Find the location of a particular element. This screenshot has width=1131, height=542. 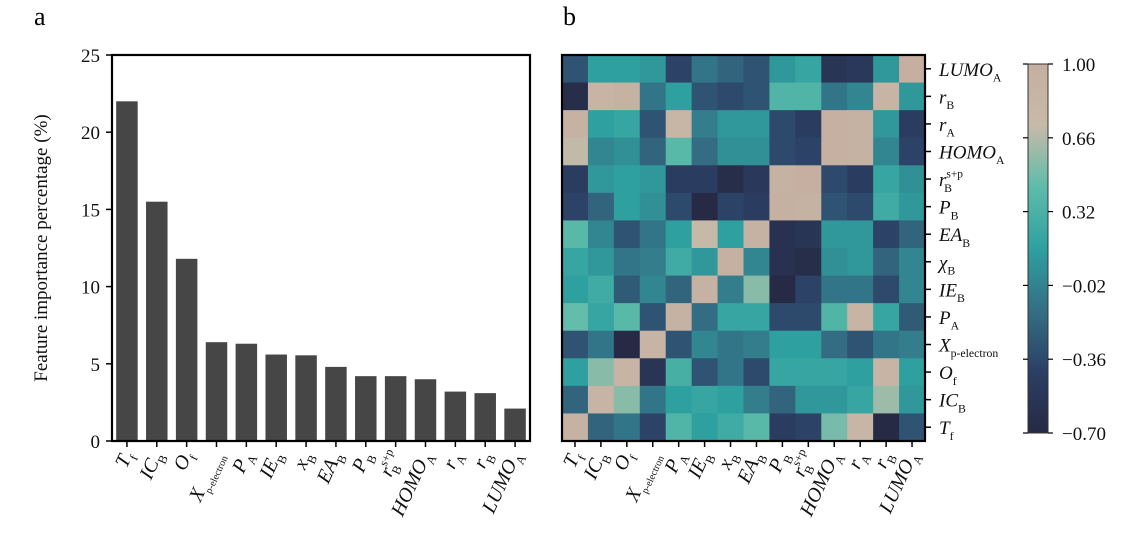

x-tick-label: PA is located at coordinates (244, 463).